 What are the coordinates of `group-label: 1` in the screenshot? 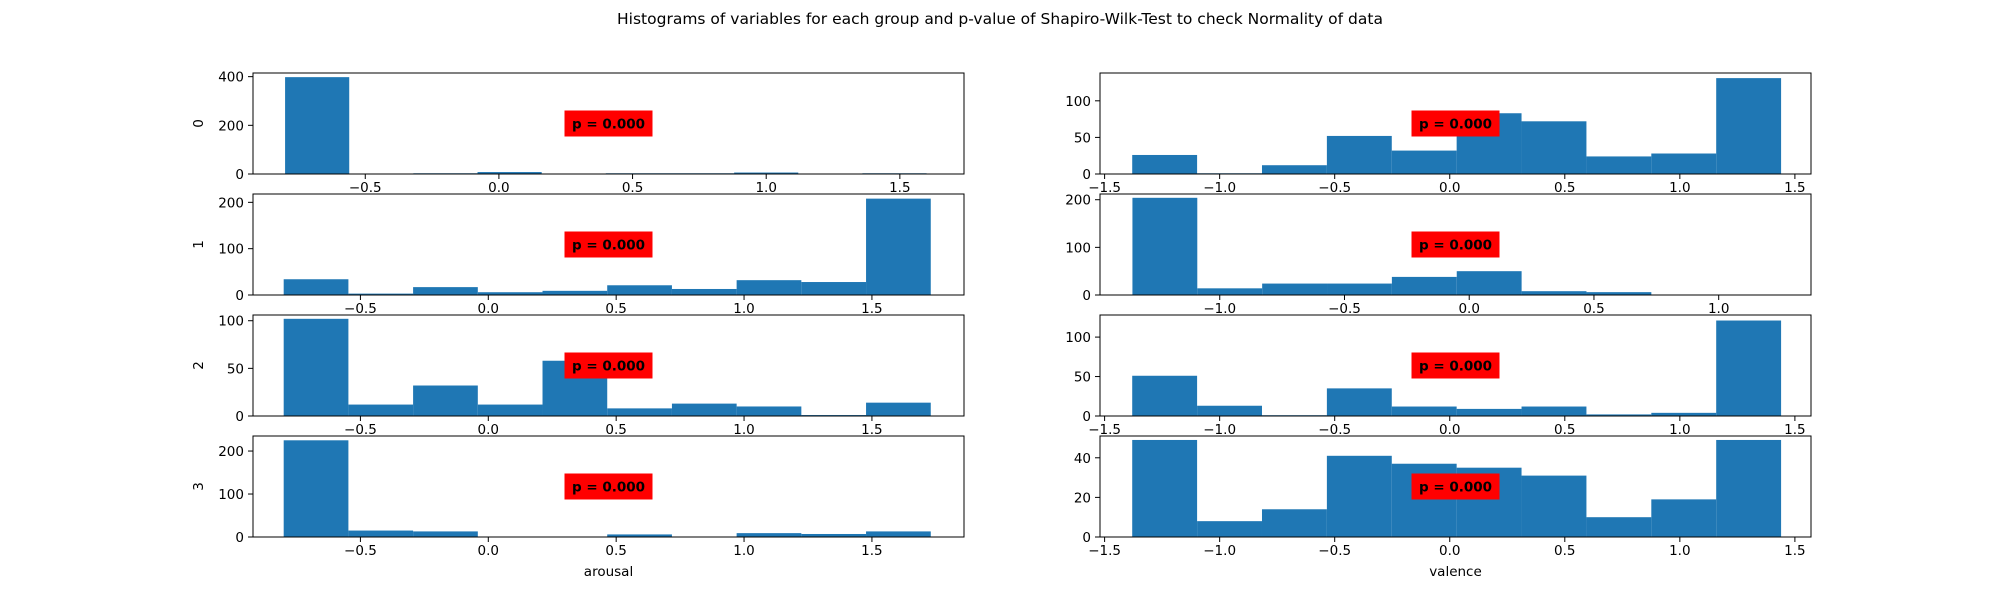 It's located at (199, 244).